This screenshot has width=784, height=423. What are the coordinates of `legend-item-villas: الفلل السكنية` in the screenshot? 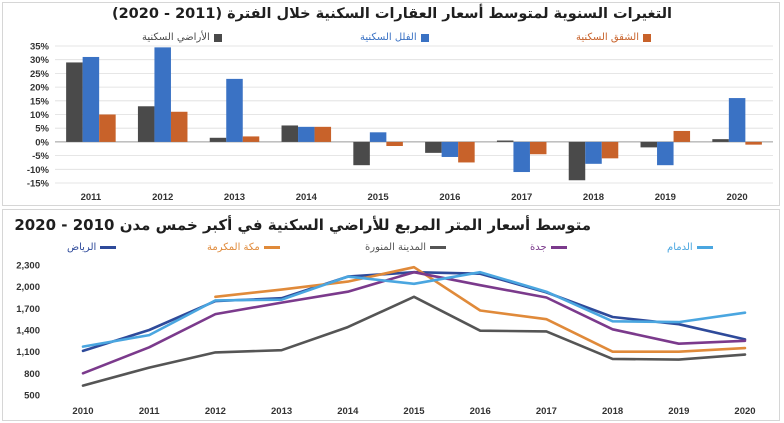 It's located at (394, 37).